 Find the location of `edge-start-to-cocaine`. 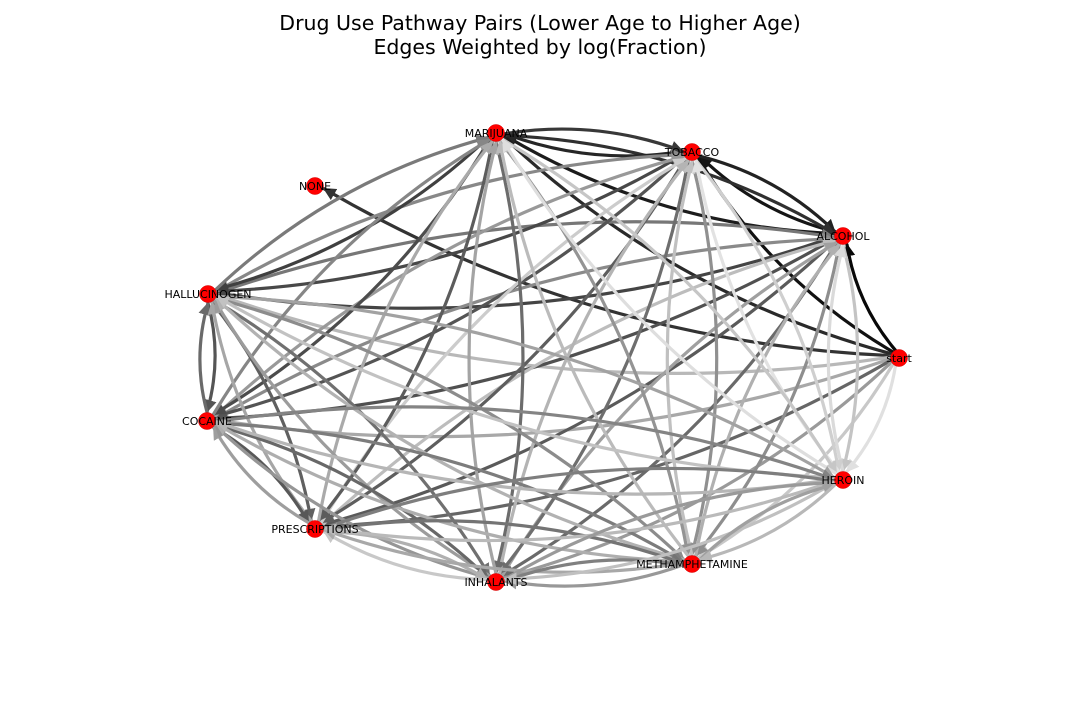

edge-start-to-cocaine is located at coordinates (553, 398).